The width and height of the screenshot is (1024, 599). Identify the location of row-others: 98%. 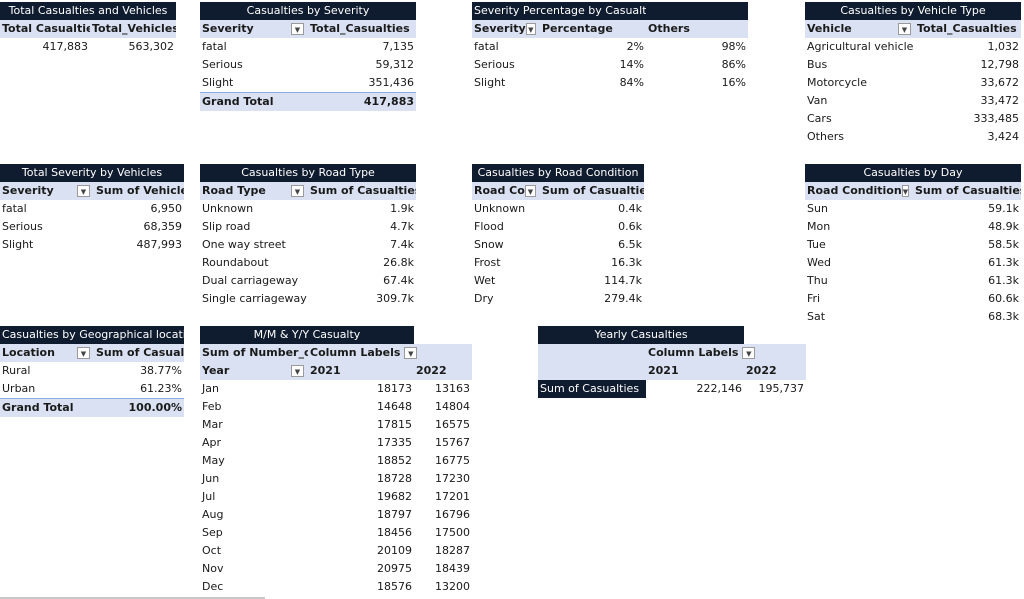
(734, 46).